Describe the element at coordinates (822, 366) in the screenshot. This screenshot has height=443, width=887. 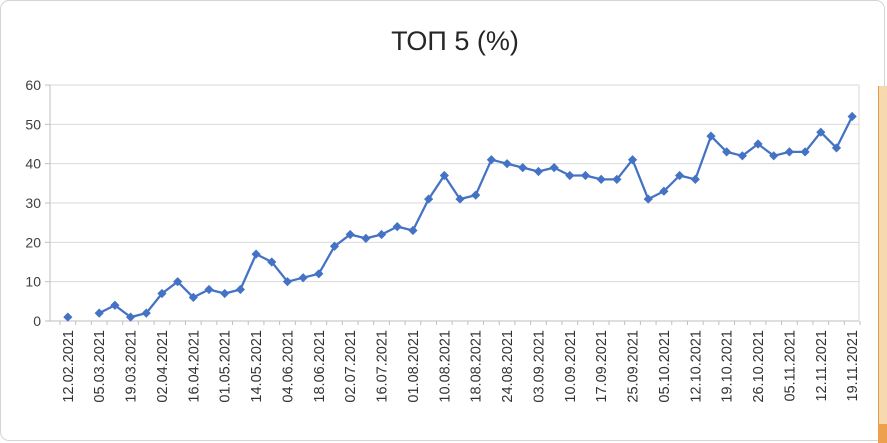
I see `x-axis-tick-label: 12.11.2021` at that location.